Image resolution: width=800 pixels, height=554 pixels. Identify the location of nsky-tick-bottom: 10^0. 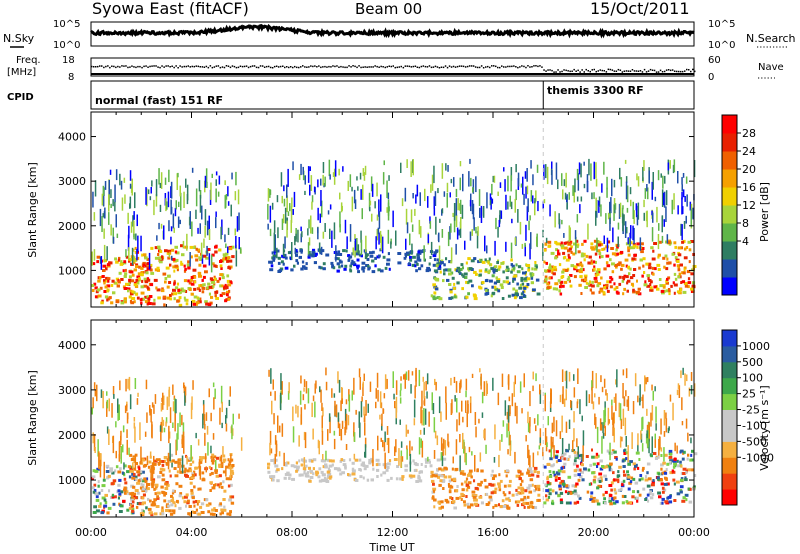
(66, 45).